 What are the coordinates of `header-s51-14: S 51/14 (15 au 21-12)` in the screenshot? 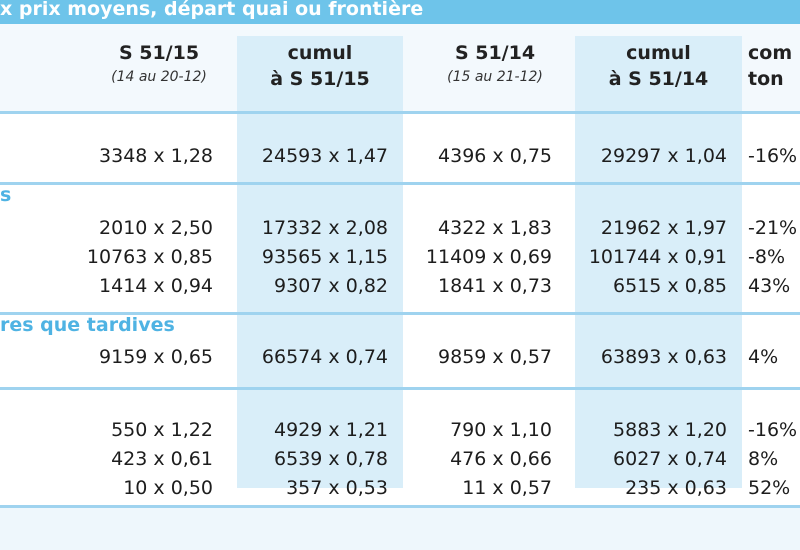 It's located at (495, 64).